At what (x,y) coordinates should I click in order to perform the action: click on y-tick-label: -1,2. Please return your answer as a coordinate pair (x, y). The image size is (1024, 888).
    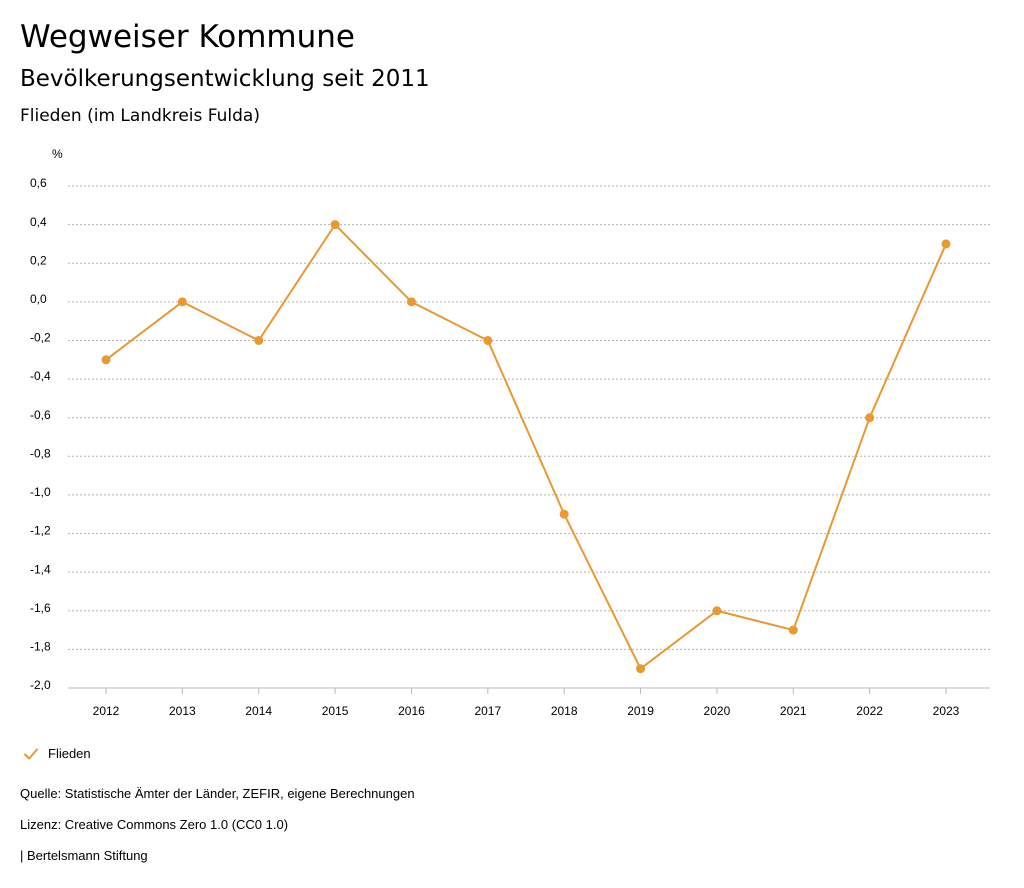
    Looking at the image, I should click on (40, 531).